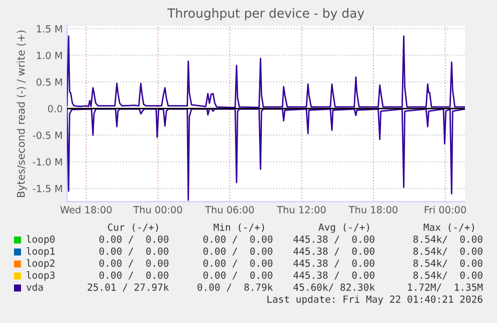  What do you see at coordinates (47, 188) in the screenshot?
I see `y-tick-label: -1.5 M` at bounding box center [47, 188].